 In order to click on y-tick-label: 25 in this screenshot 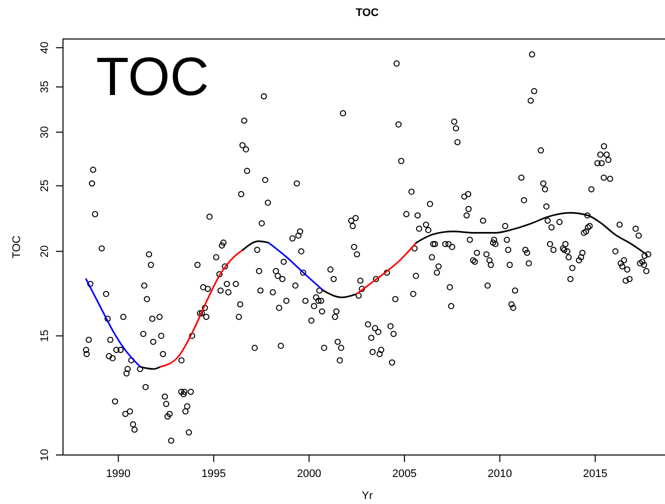, I will do `click(45, 186)`.